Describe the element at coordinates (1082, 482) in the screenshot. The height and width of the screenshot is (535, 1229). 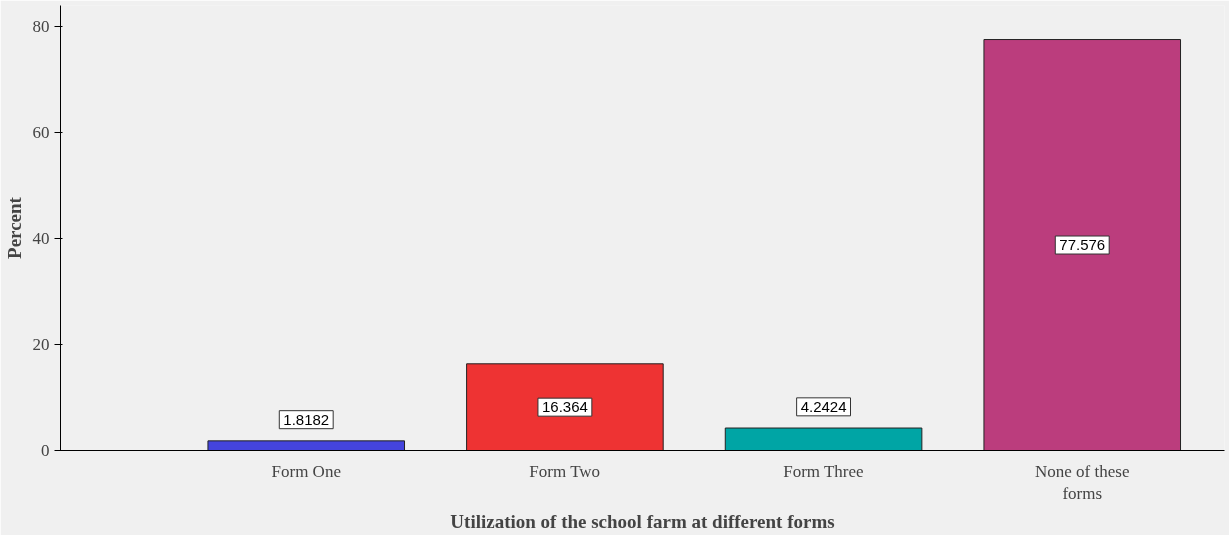
I see `x-tick-label: None of these forms` at that location.